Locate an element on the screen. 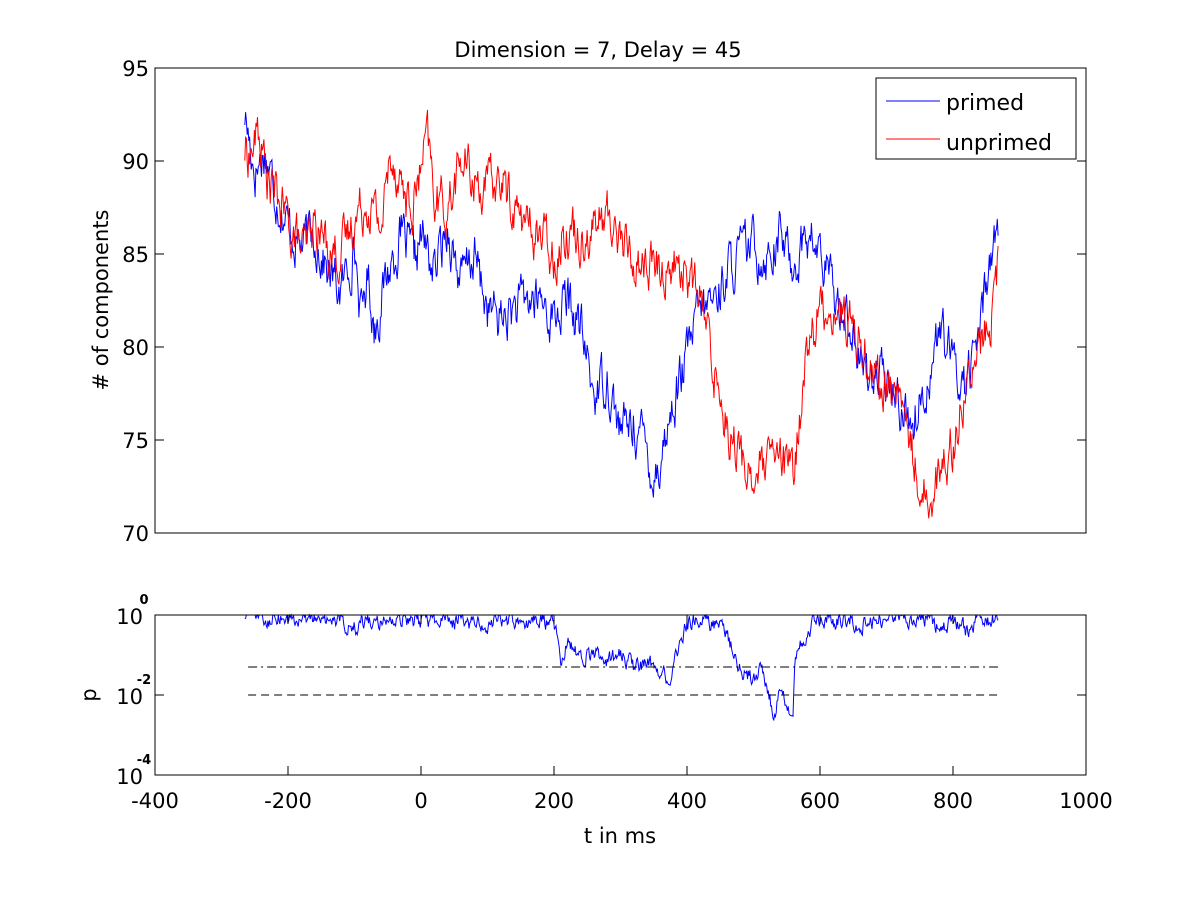  bottom-y-axis-label: p is located at coordinates (89, 694).